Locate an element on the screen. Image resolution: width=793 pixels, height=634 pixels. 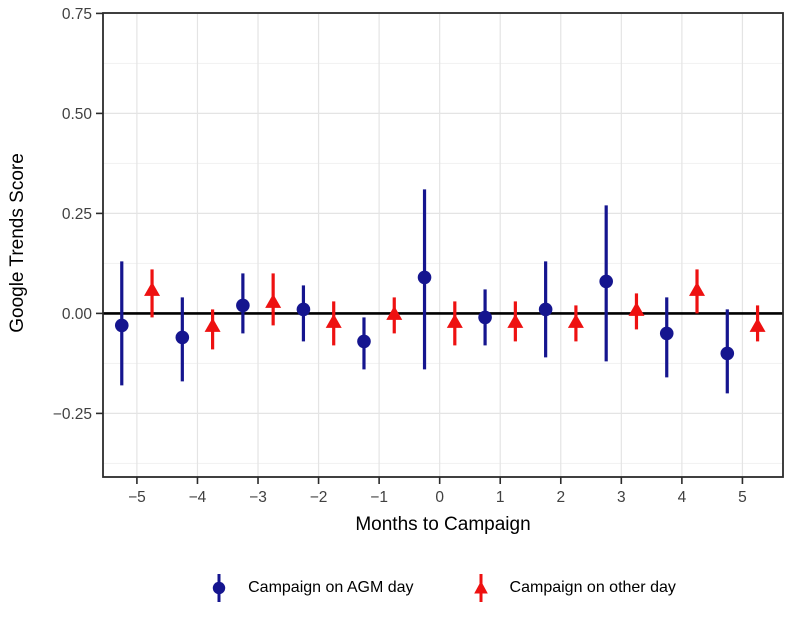
y-tick-label: −0.25 is located at coordinates (72, 414).